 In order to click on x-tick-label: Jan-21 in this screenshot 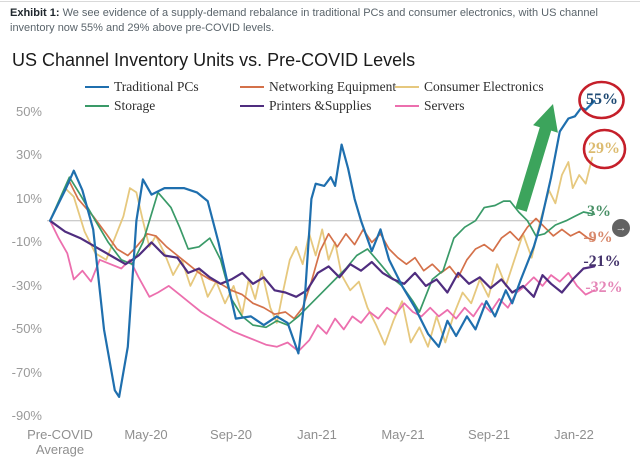, I will do `click(317, 434)`.